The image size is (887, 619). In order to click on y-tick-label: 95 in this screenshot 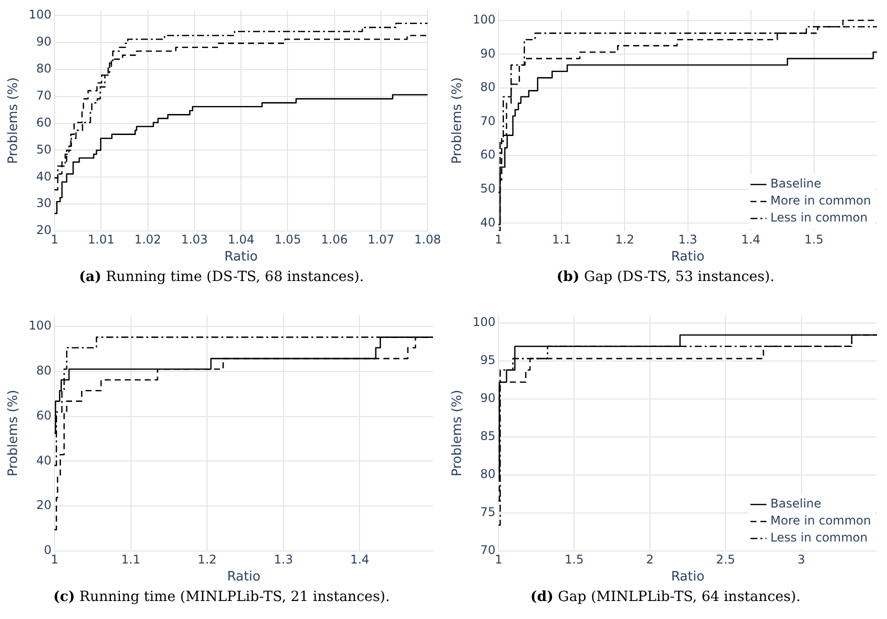, I will do `click(488, 359)`.